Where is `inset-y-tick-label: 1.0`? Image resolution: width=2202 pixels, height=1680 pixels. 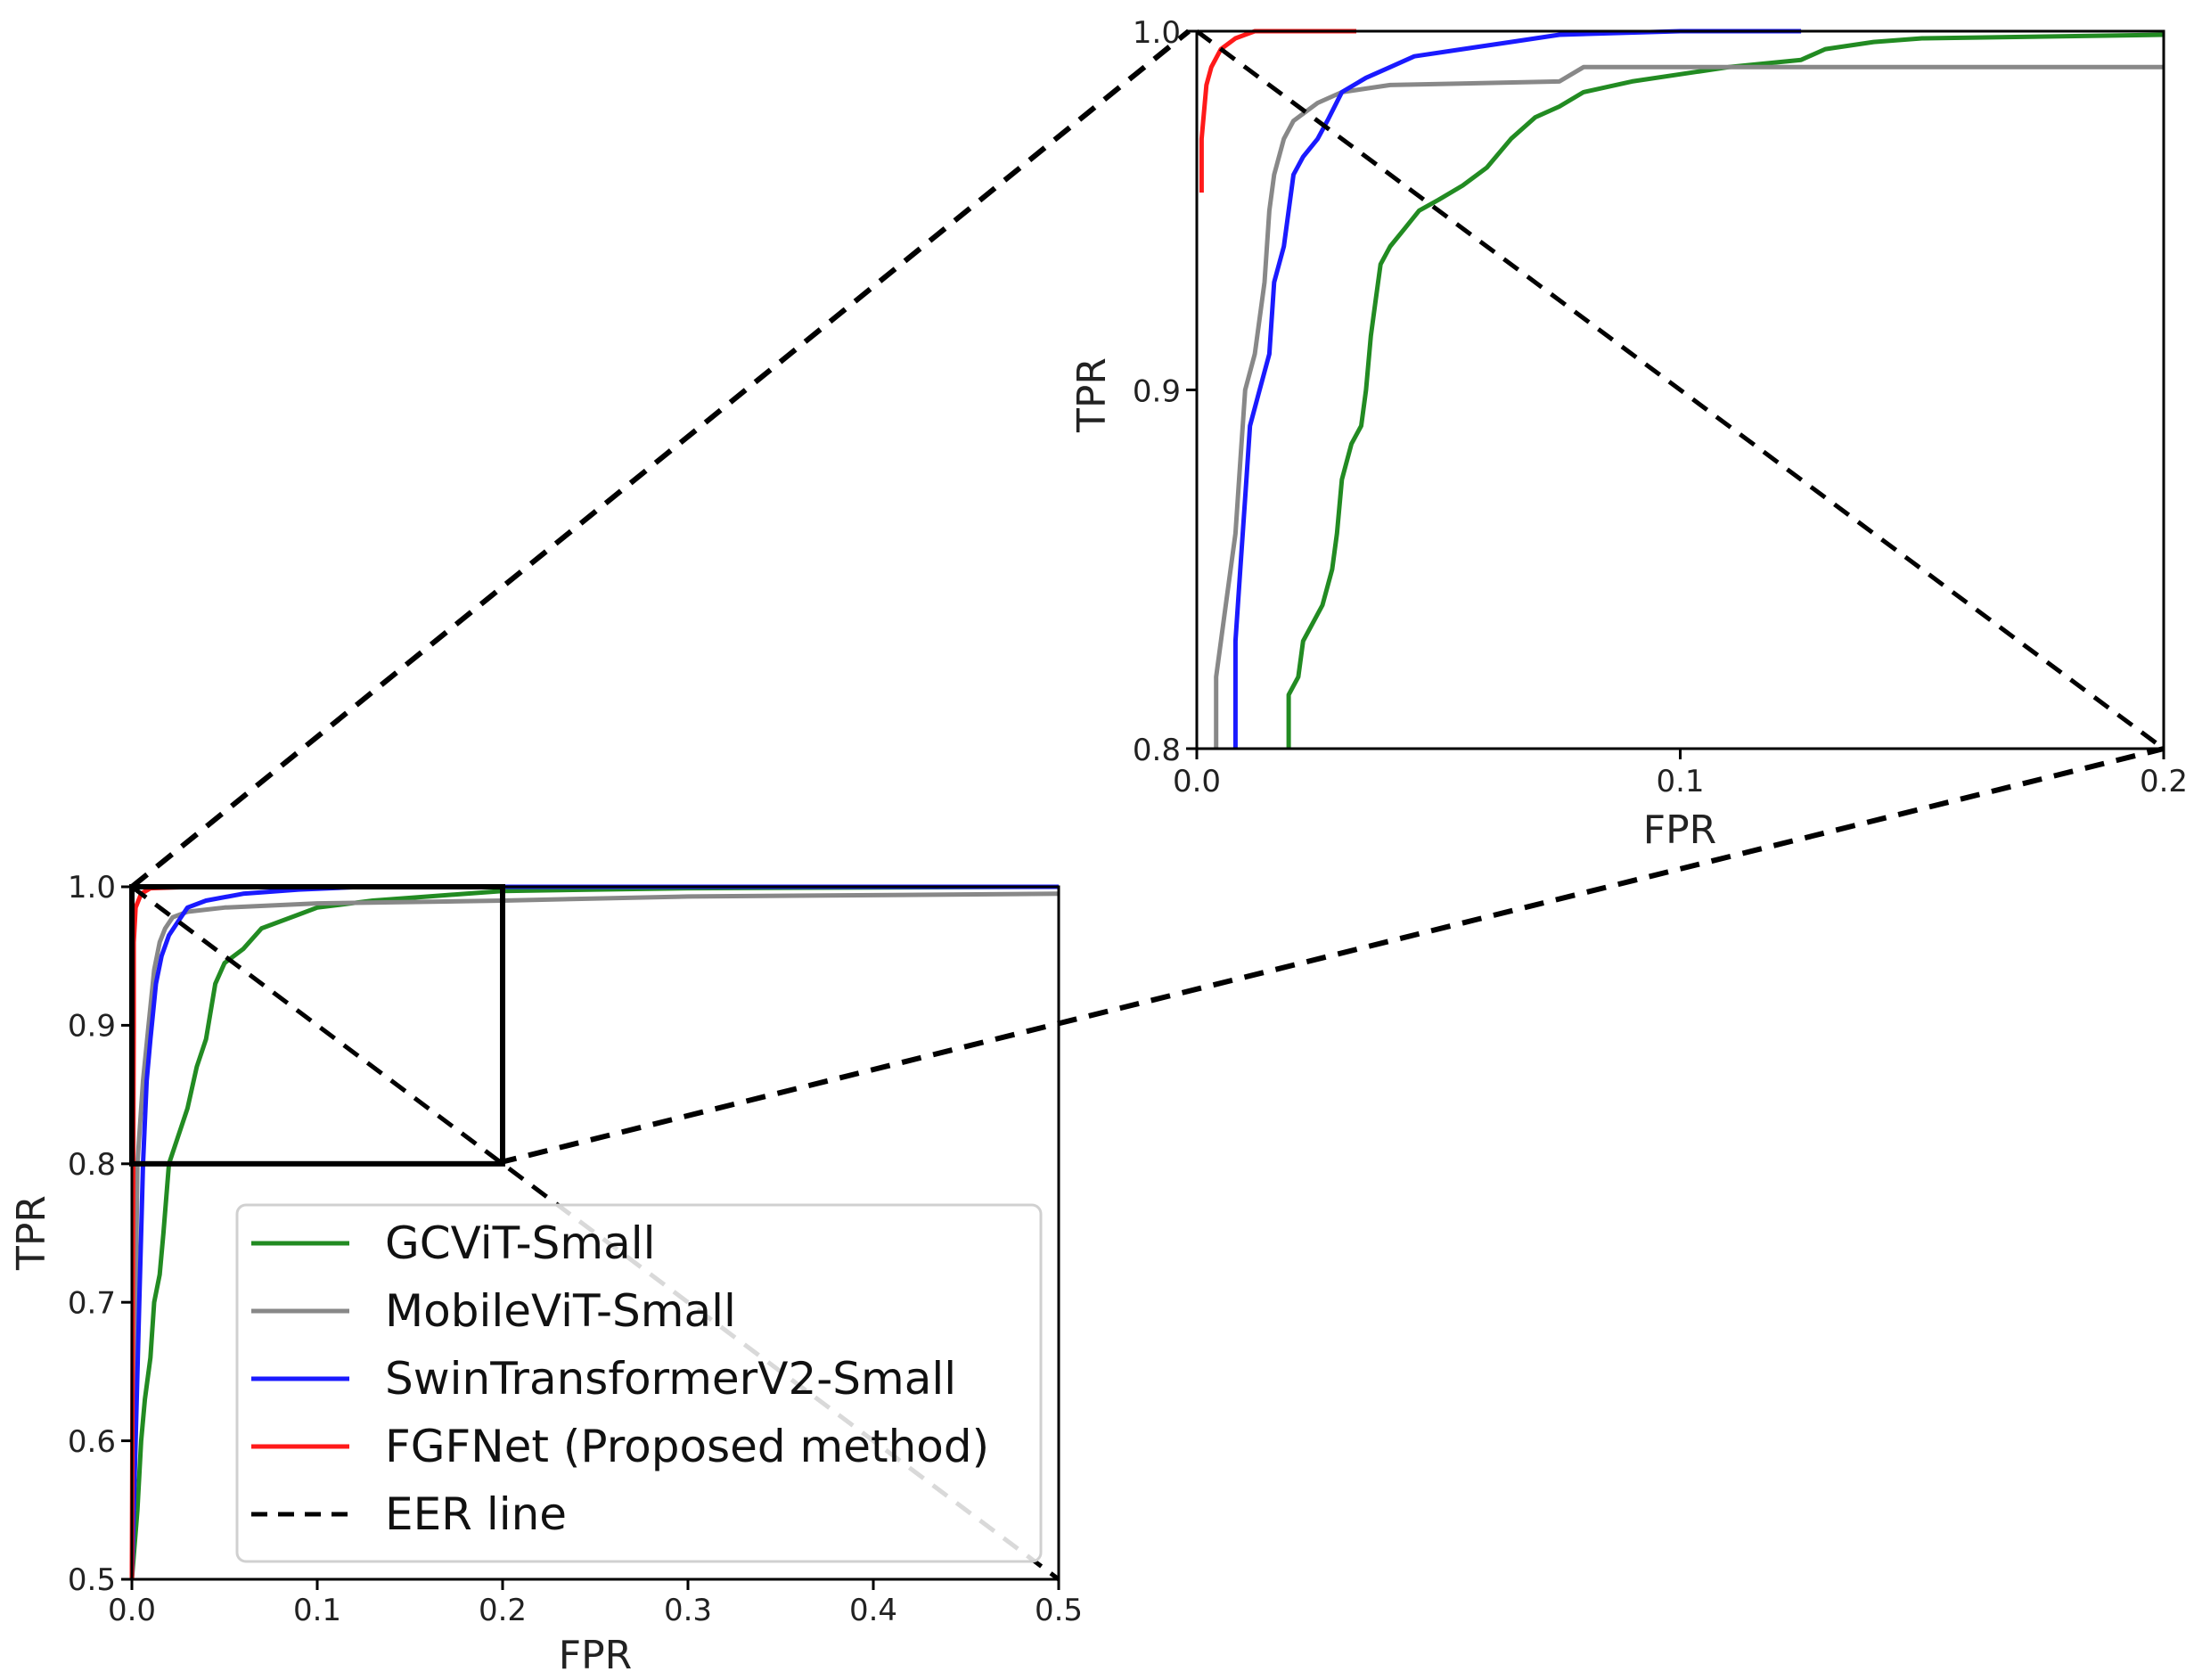
inset-y-tick-label: 1.0 is located at coordinates (1157, 33).